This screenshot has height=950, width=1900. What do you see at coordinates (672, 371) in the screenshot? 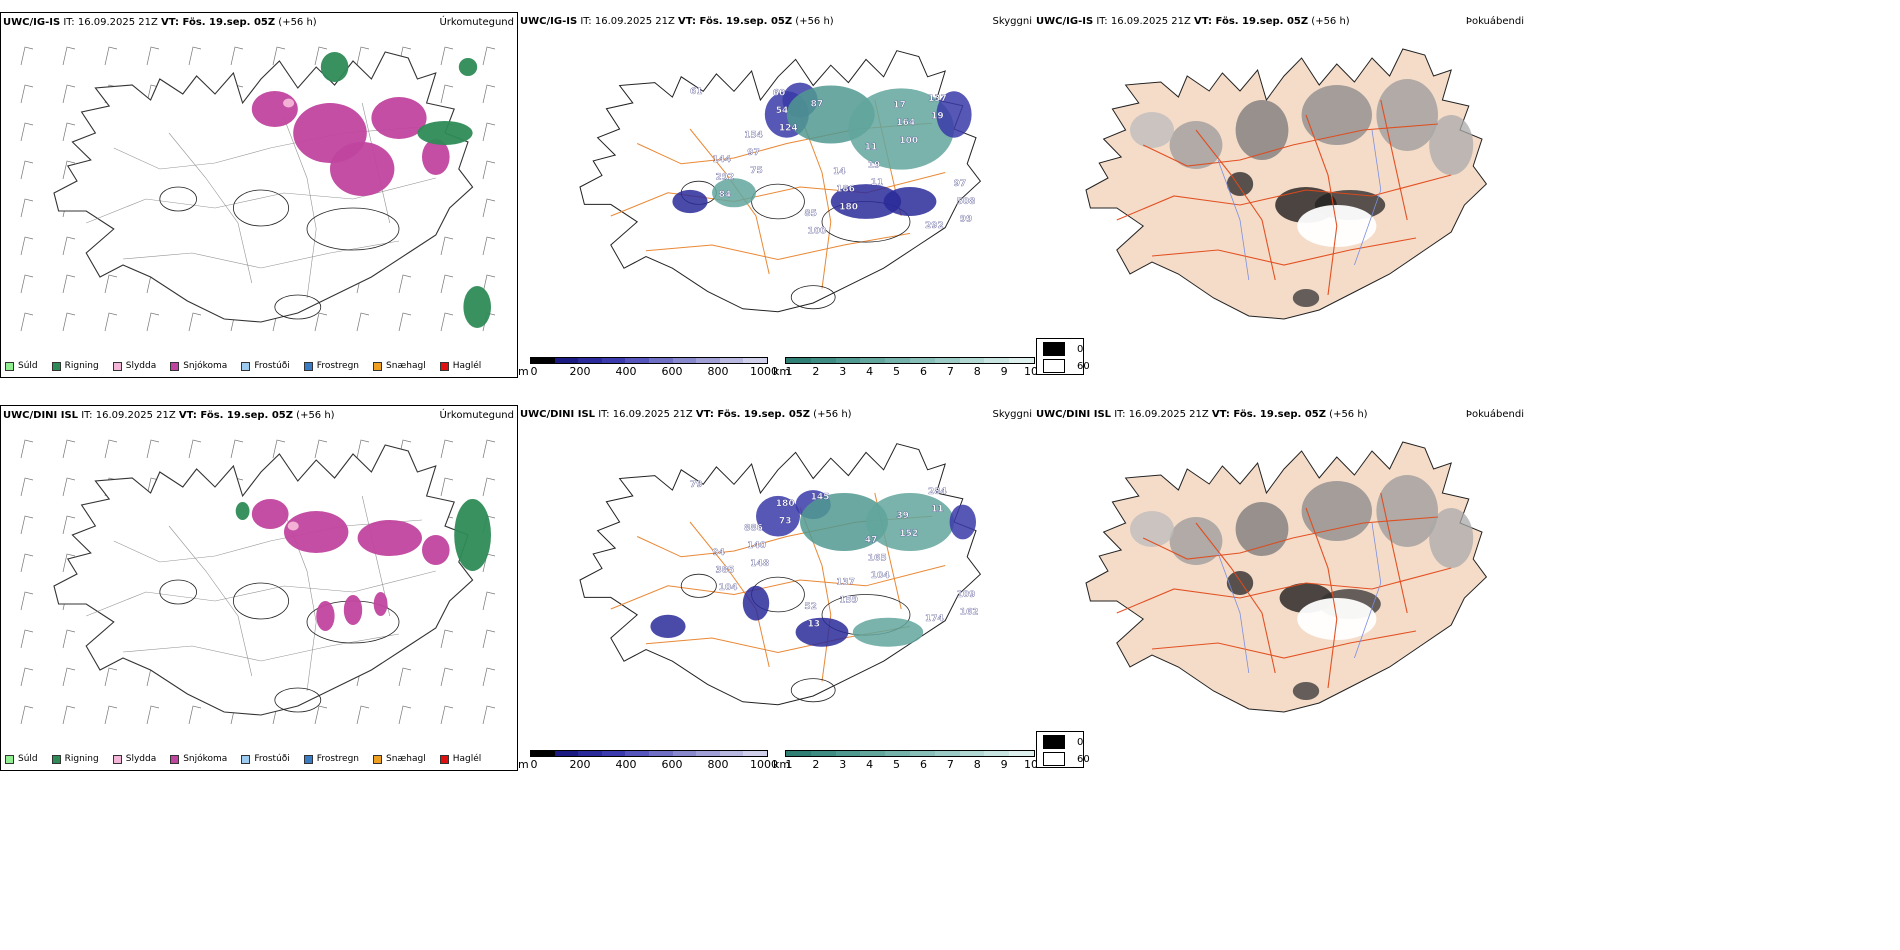
I see `colorbar-tick: 600` at bounding box center [672, 371].